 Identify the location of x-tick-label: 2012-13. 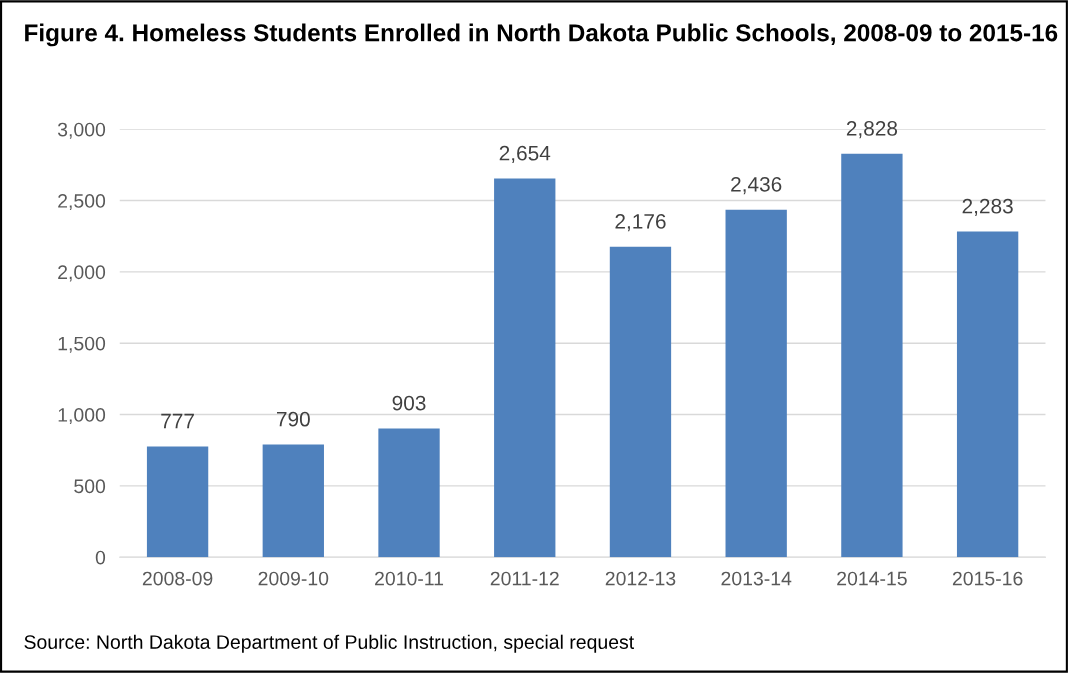
(640, 578).